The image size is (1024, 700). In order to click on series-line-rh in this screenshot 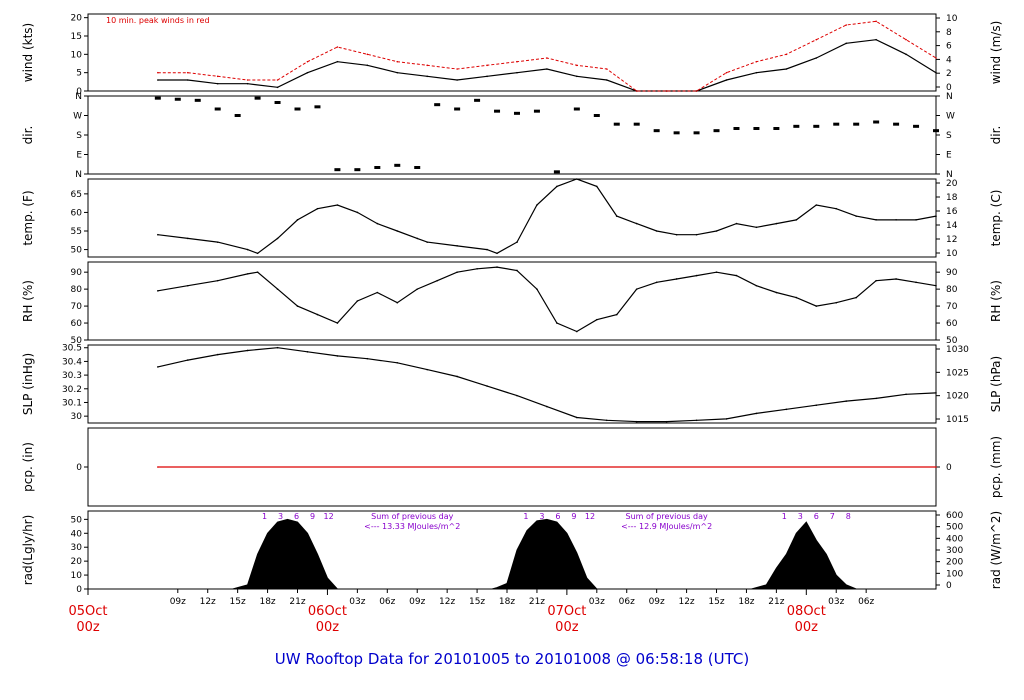, I will do `click(547, 299)`.